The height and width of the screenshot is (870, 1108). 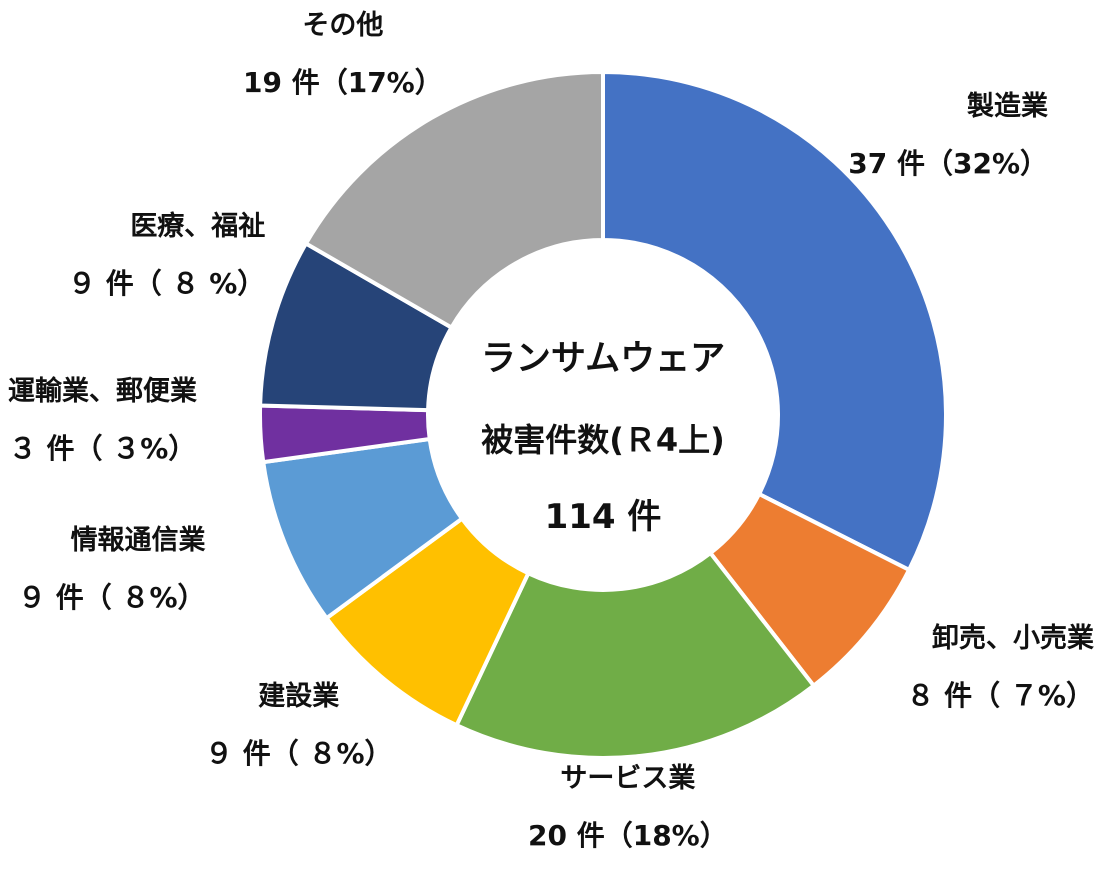 I want to click on category-name: 医療、福祉, so click(x=198, y=226).